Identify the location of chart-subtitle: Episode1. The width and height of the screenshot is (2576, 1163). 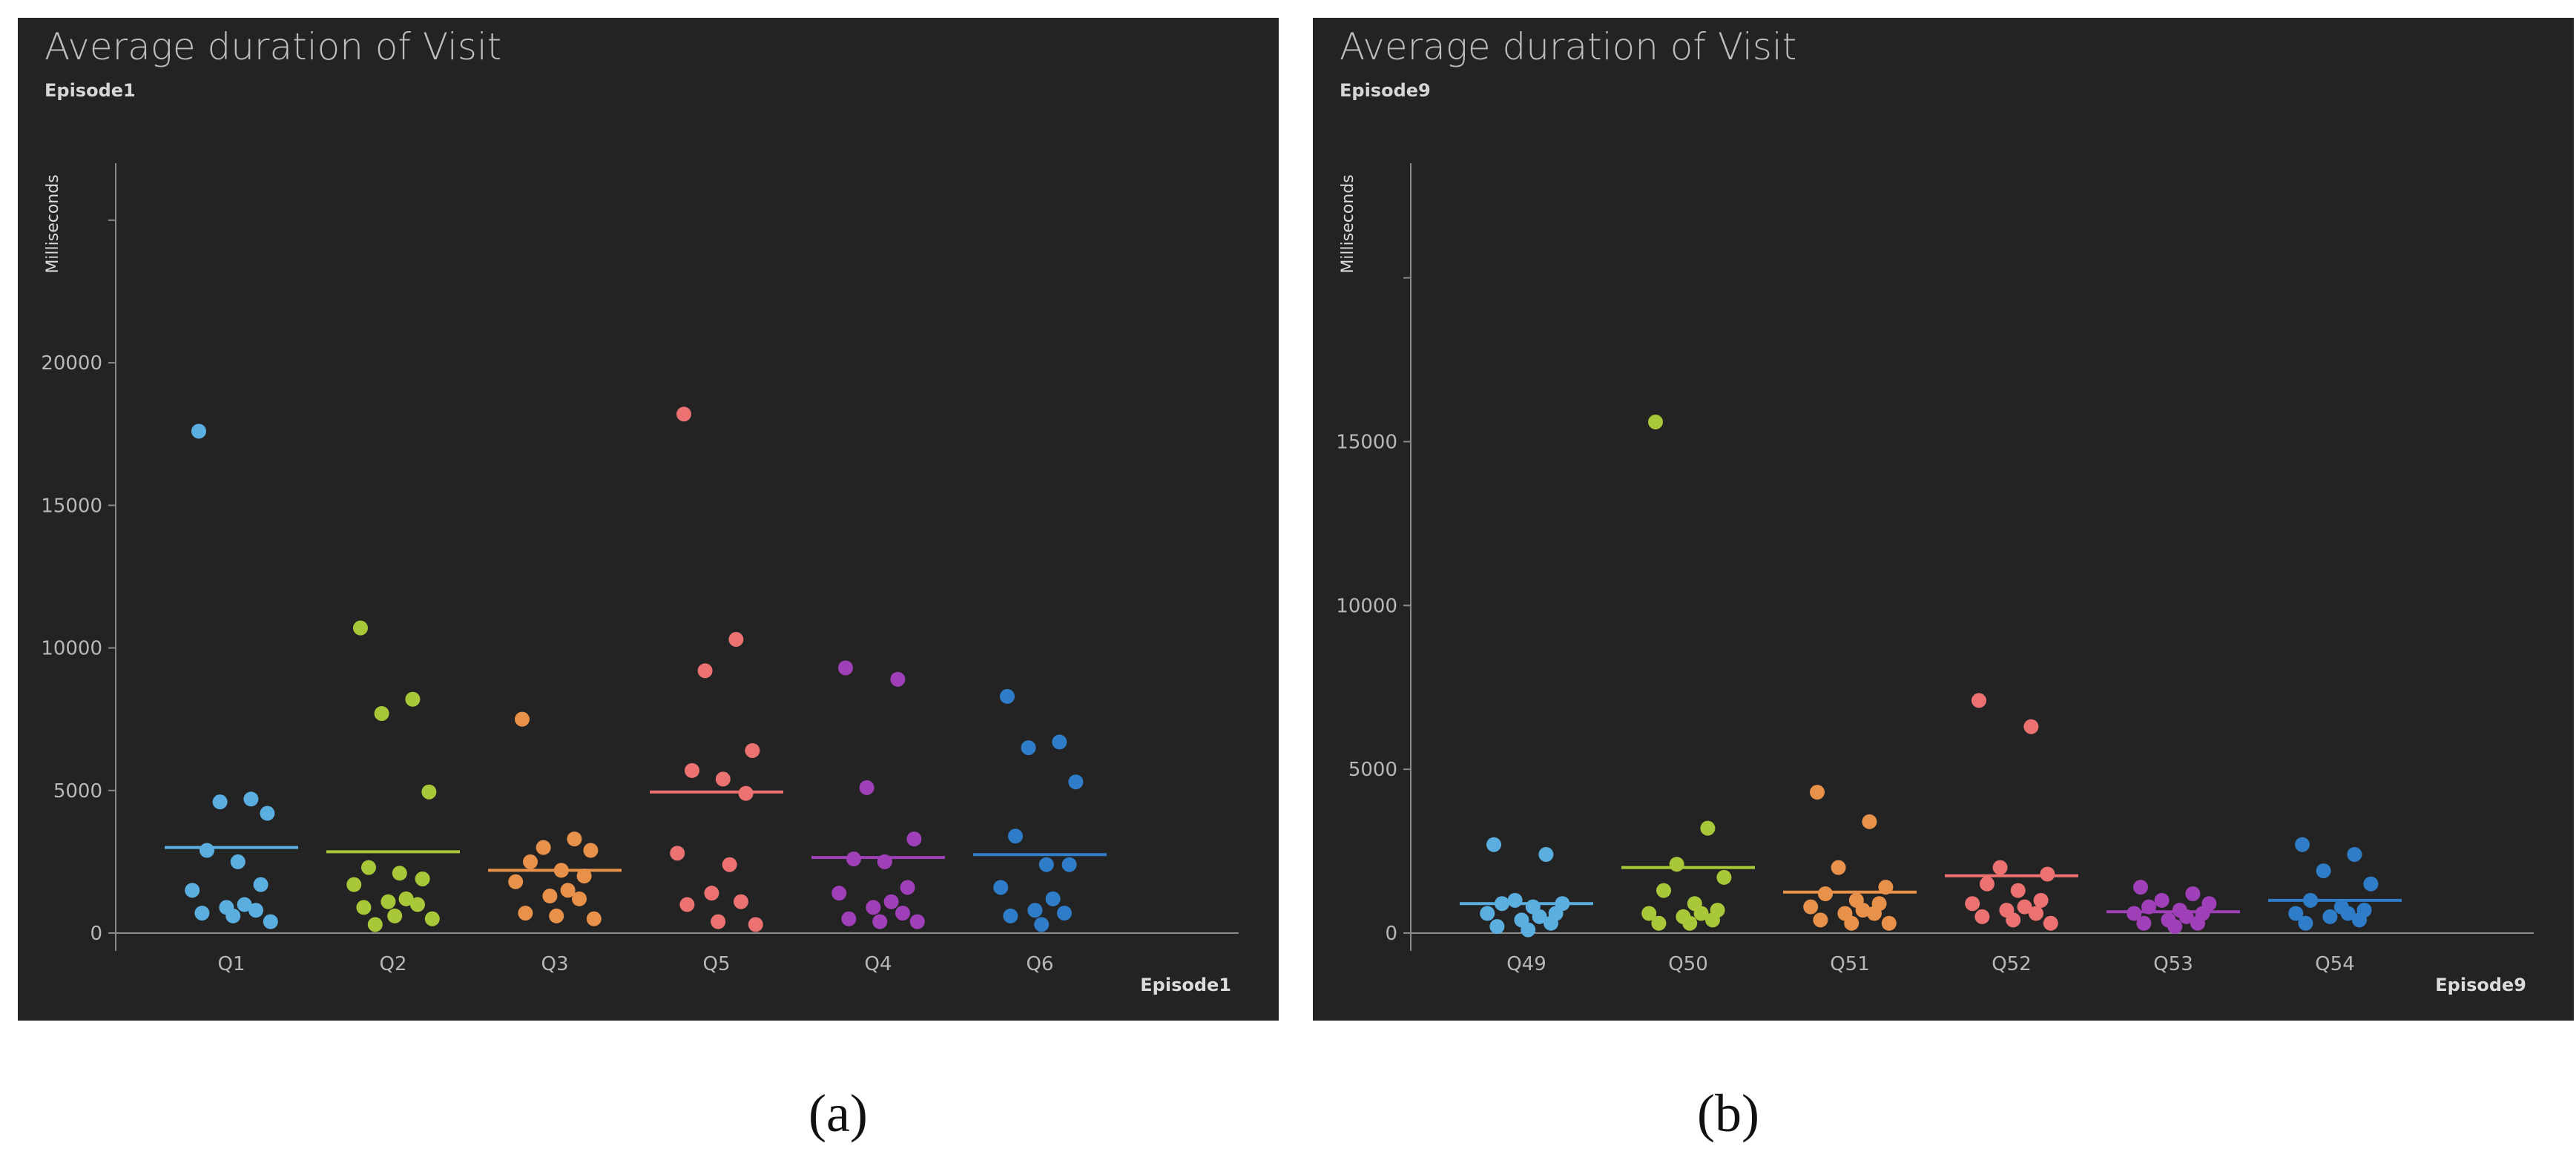
(90, 90).